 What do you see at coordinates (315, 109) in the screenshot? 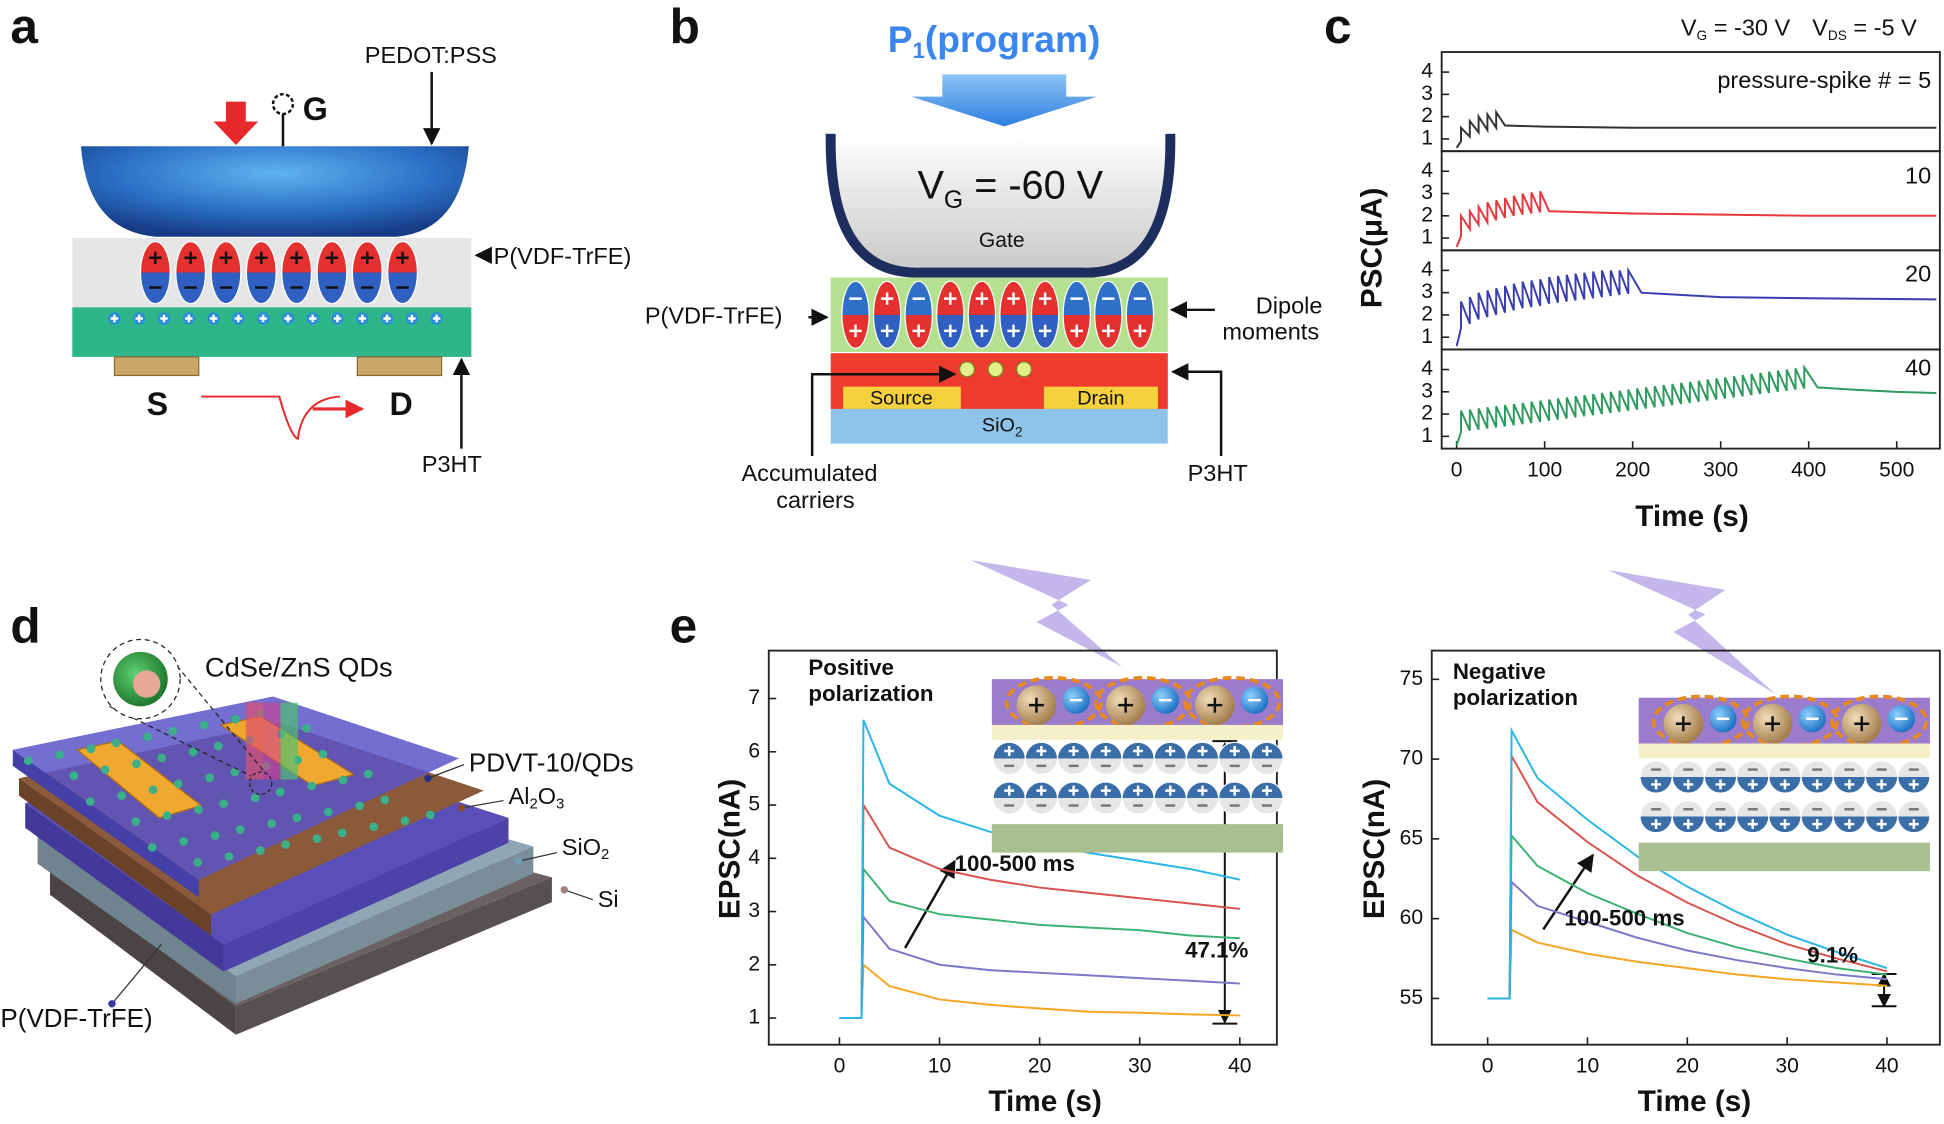
I see `gate-label: G` at bounding box center [315, 109].